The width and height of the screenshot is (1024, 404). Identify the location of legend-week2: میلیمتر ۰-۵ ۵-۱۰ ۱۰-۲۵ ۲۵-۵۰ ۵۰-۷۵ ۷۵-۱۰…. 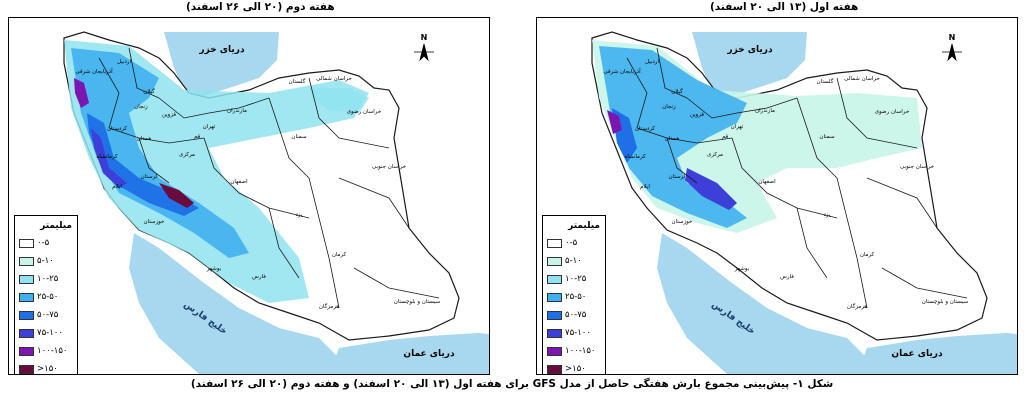
(46, 294).